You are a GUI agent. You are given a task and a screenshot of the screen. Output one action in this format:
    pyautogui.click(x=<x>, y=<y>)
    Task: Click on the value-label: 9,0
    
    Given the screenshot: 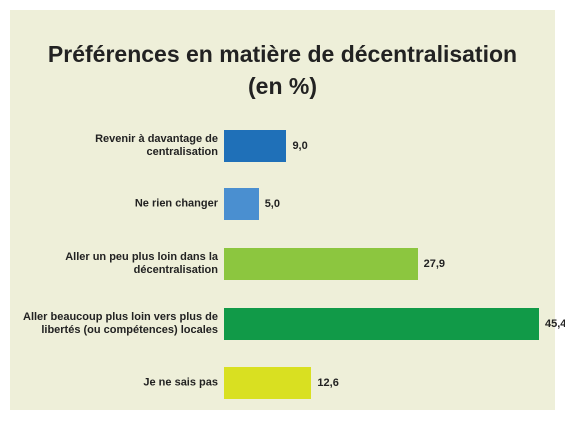 What is the action you would take?
    pyautogui.click(x=300, y=146)
    